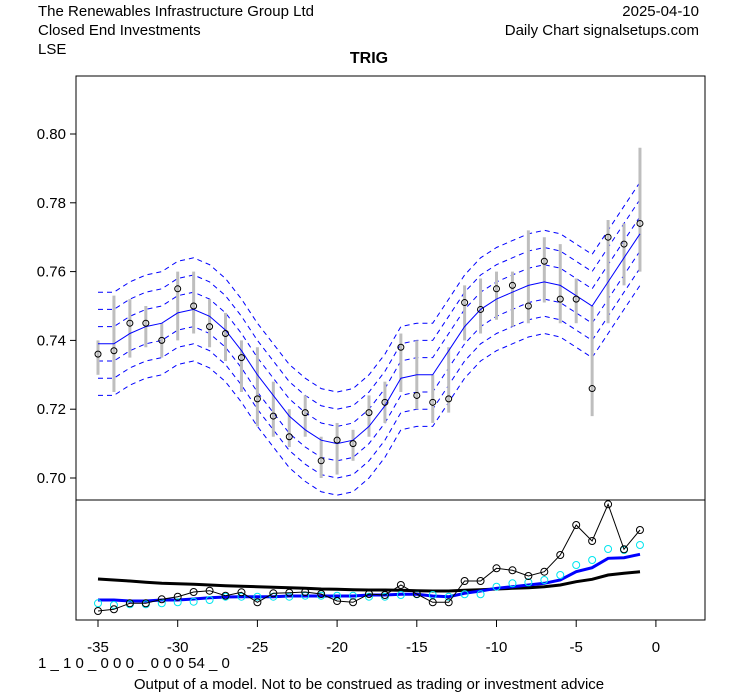 This screenshot has height=693, width=738. Describe the element at coordinates (98, 647) in the screenshot. I see `x-tick-label: -35` at that location.